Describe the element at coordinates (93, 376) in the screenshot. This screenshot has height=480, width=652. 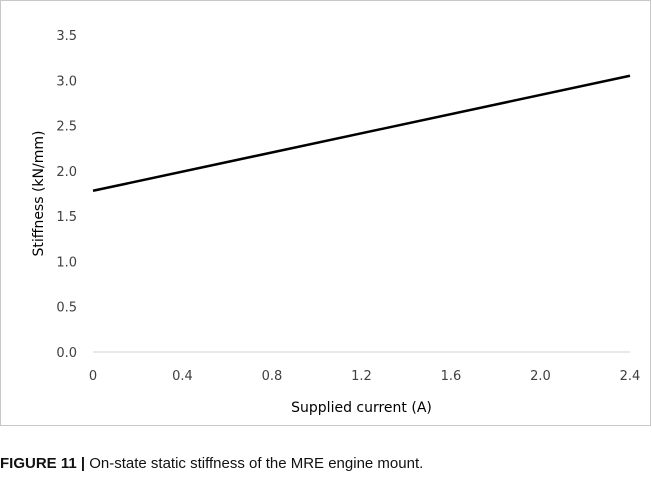
I see `x-tick-label: 0` at that location.